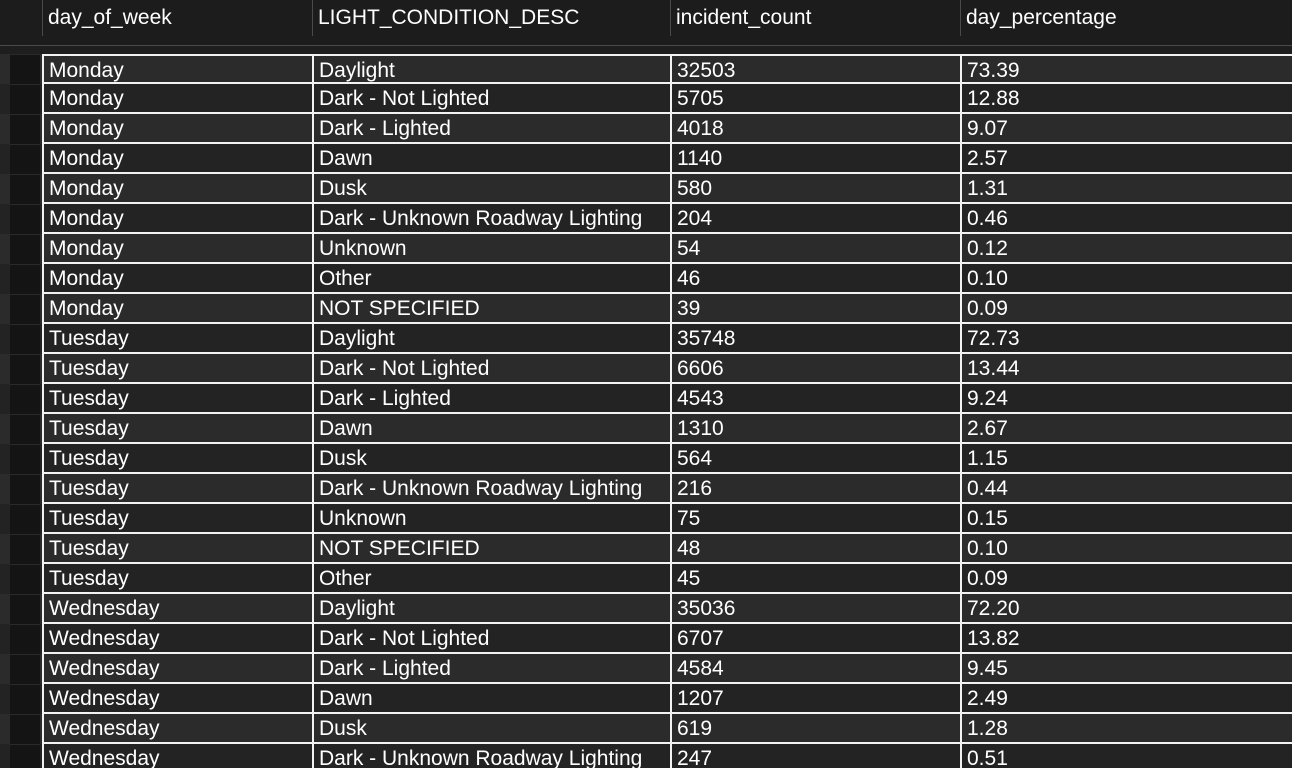  I want to click on column-header-day-of-week: day_of_week, so click(177, 18).